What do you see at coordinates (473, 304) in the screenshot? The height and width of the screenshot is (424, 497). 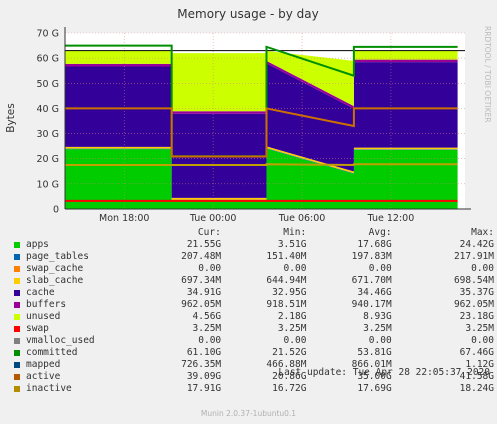 I see `legend-max-value: 962.05M` at bounding box center [473, 304].